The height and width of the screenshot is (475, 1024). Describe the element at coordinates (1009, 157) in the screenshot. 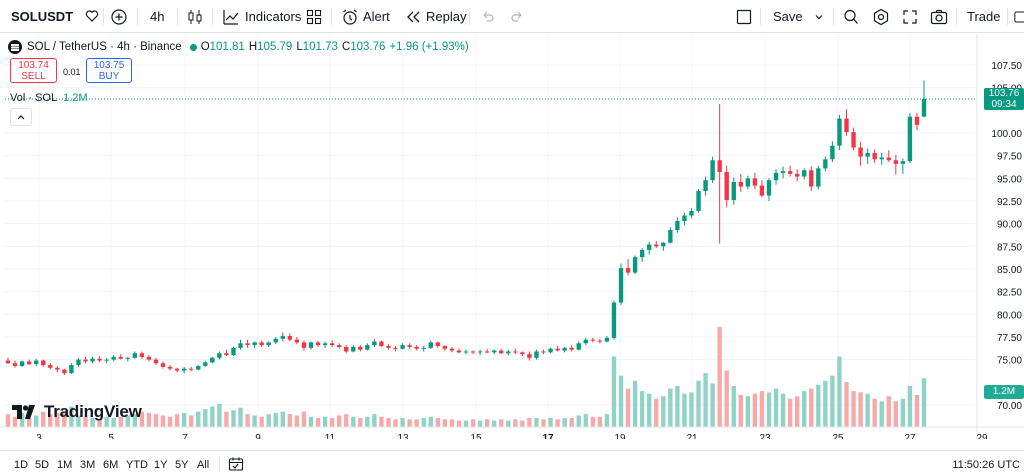

I see `price-tick-label: 97.50` at that location.